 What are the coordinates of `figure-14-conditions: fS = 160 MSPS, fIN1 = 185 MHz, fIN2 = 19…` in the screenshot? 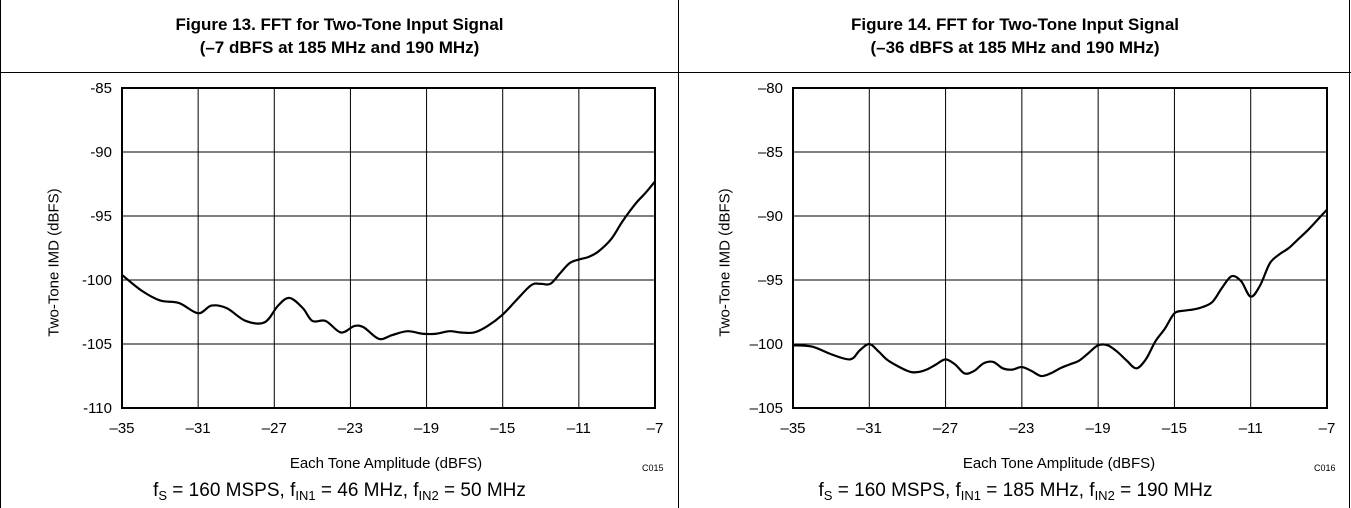 It's located at (1015, 491).